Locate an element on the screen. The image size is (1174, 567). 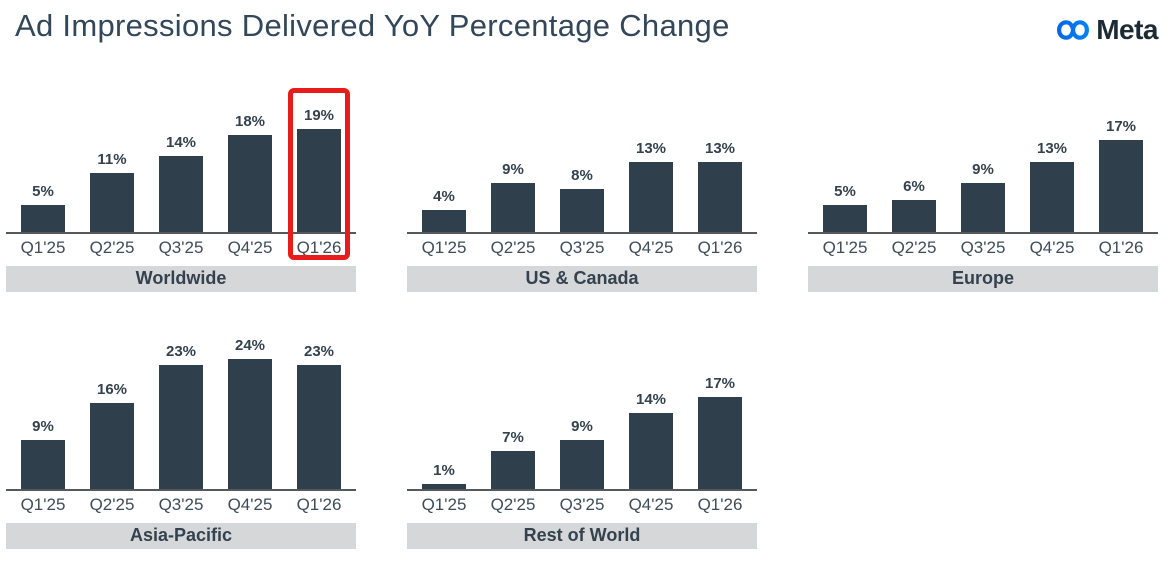
meta-infinity-icon is located at coordinates (1073, 30).